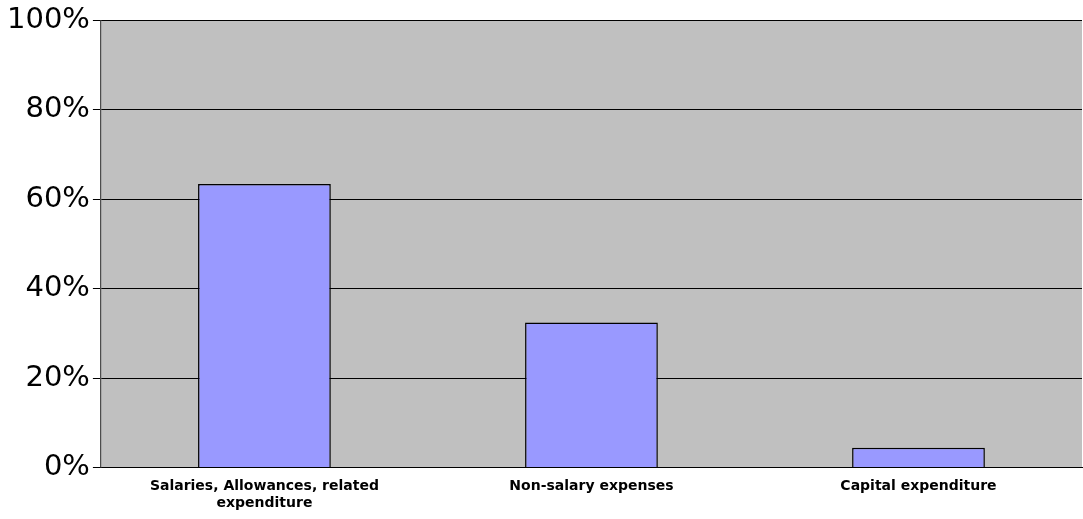  I want to click on y-tick-label: 40%, so click(57, 286).